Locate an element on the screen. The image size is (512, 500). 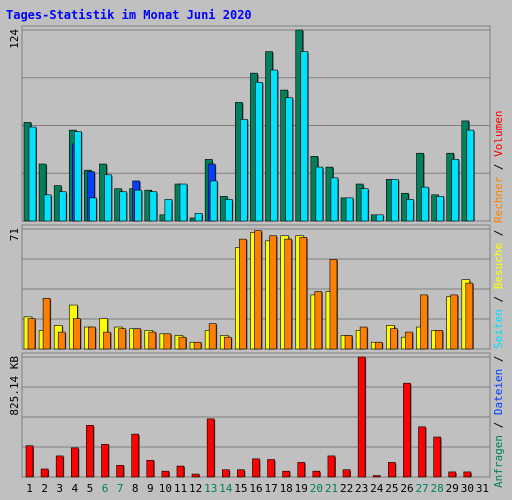
x-tick-label: 19 is located at coordinates (301, 488).